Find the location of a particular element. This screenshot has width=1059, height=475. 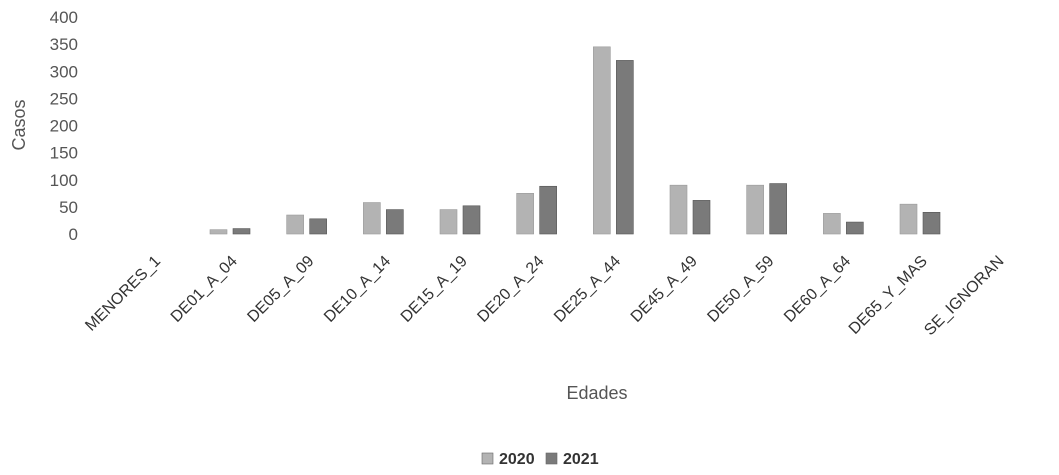

y-tick-label: 50 is located at coordinates (68, 207).